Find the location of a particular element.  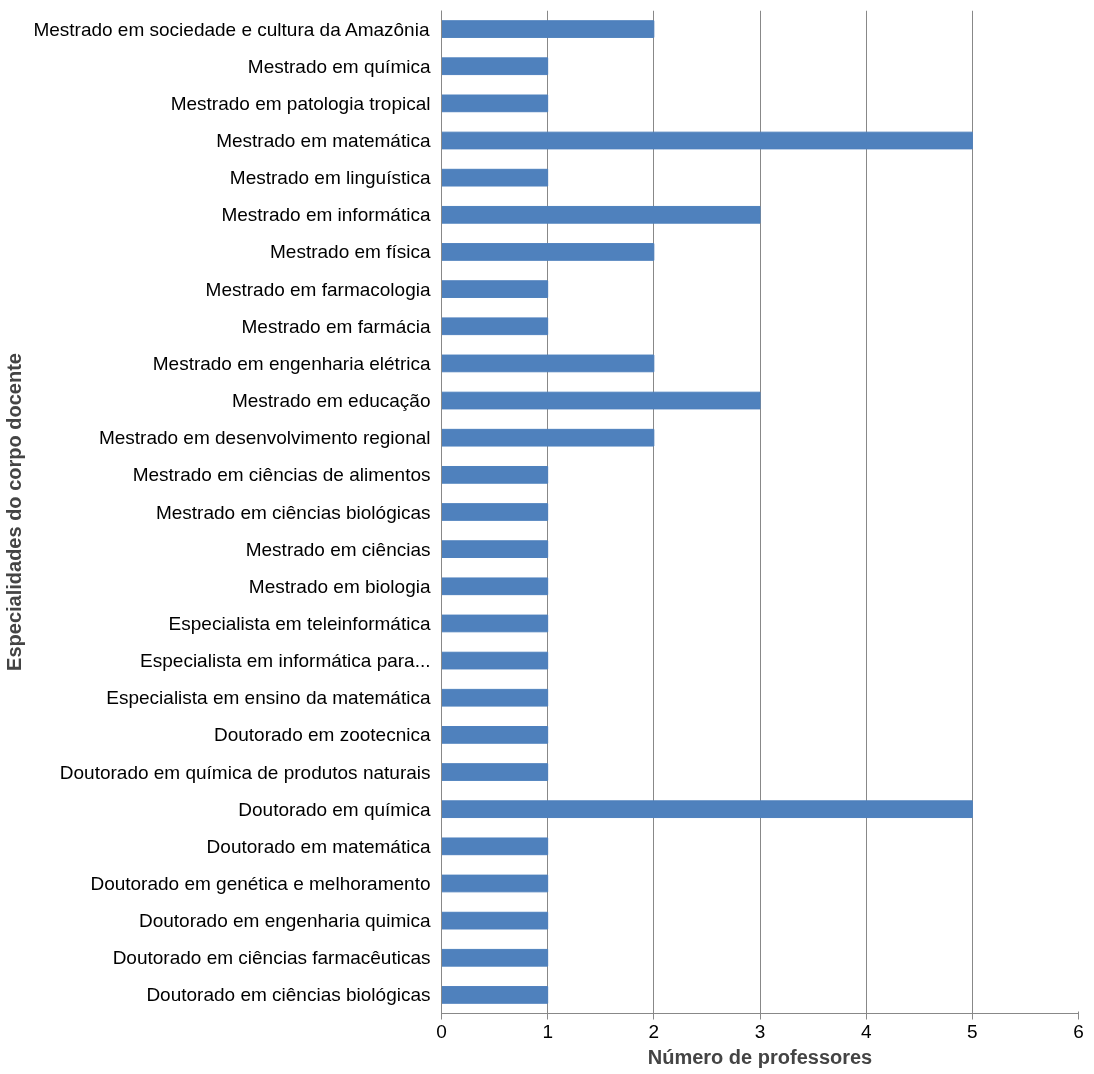

y-tick-label: Mestrado em ciências is located at coordinates (338, 549).